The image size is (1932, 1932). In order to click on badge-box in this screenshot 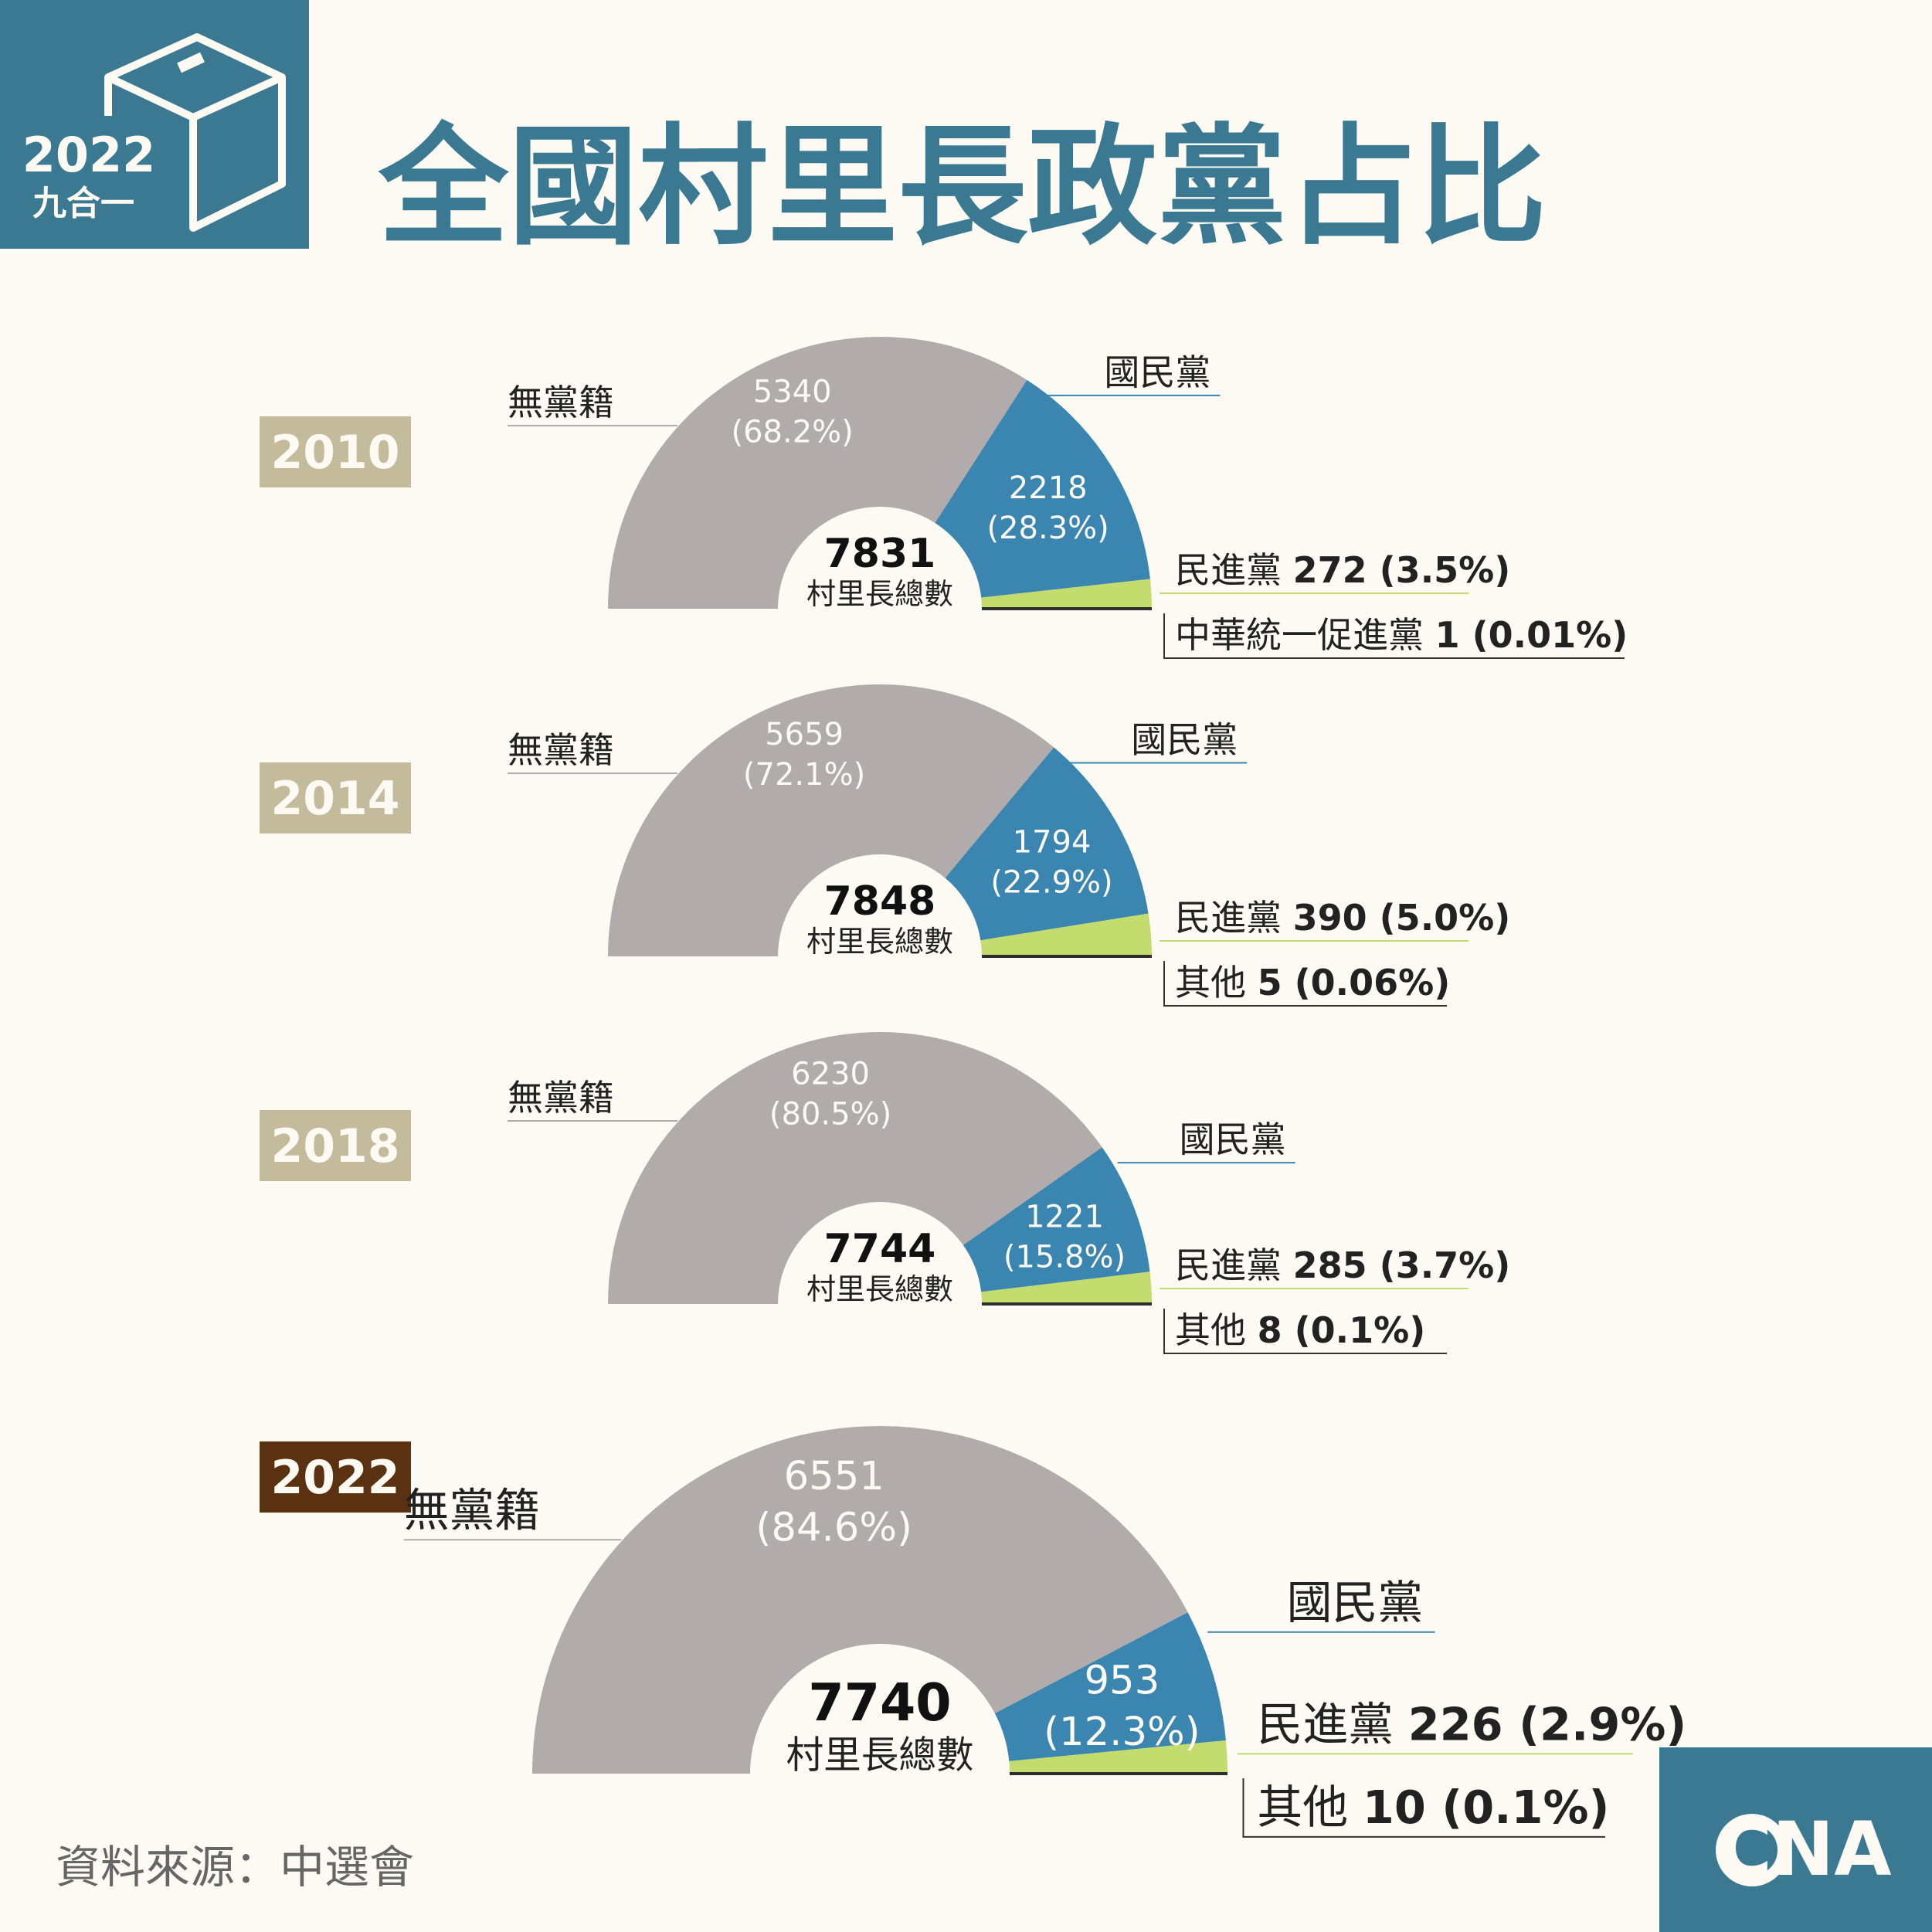, I will do `click(155, 125)`.